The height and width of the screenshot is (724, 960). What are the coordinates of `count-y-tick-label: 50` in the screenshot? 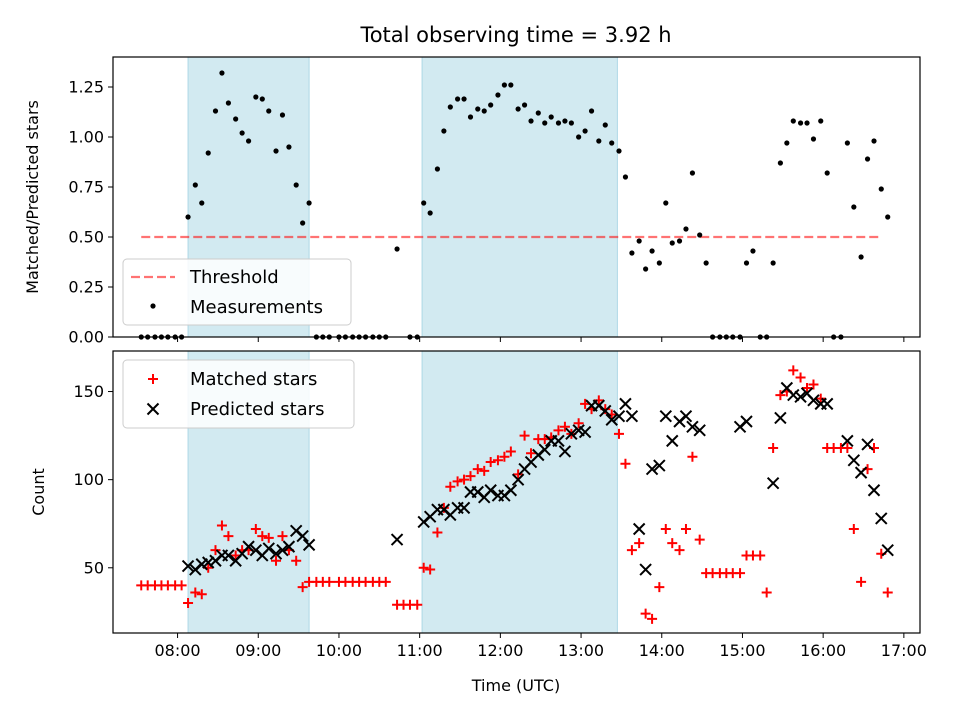 It's located at (94, 567).